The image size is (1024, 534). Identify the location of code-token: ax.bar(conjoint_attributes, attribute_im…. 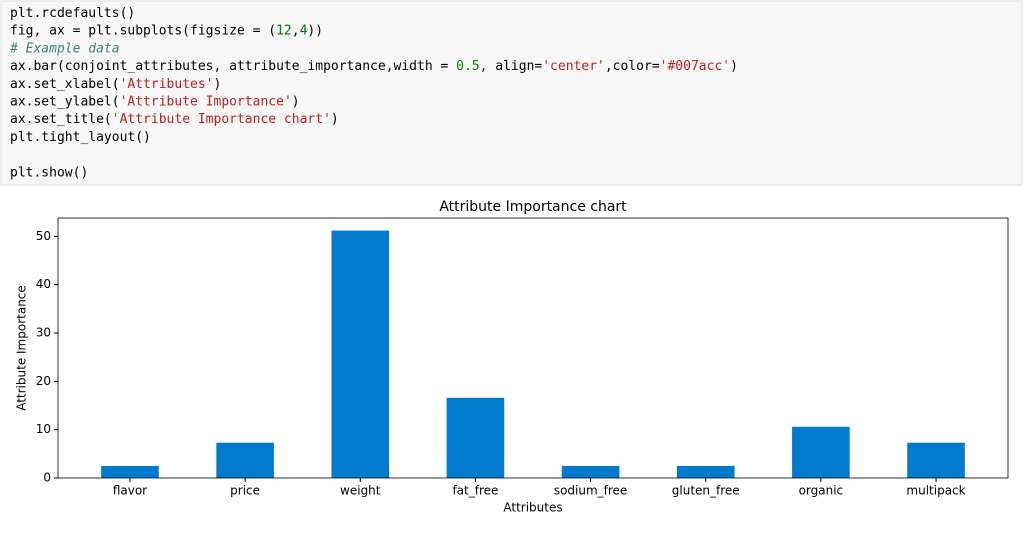
(233, 66).